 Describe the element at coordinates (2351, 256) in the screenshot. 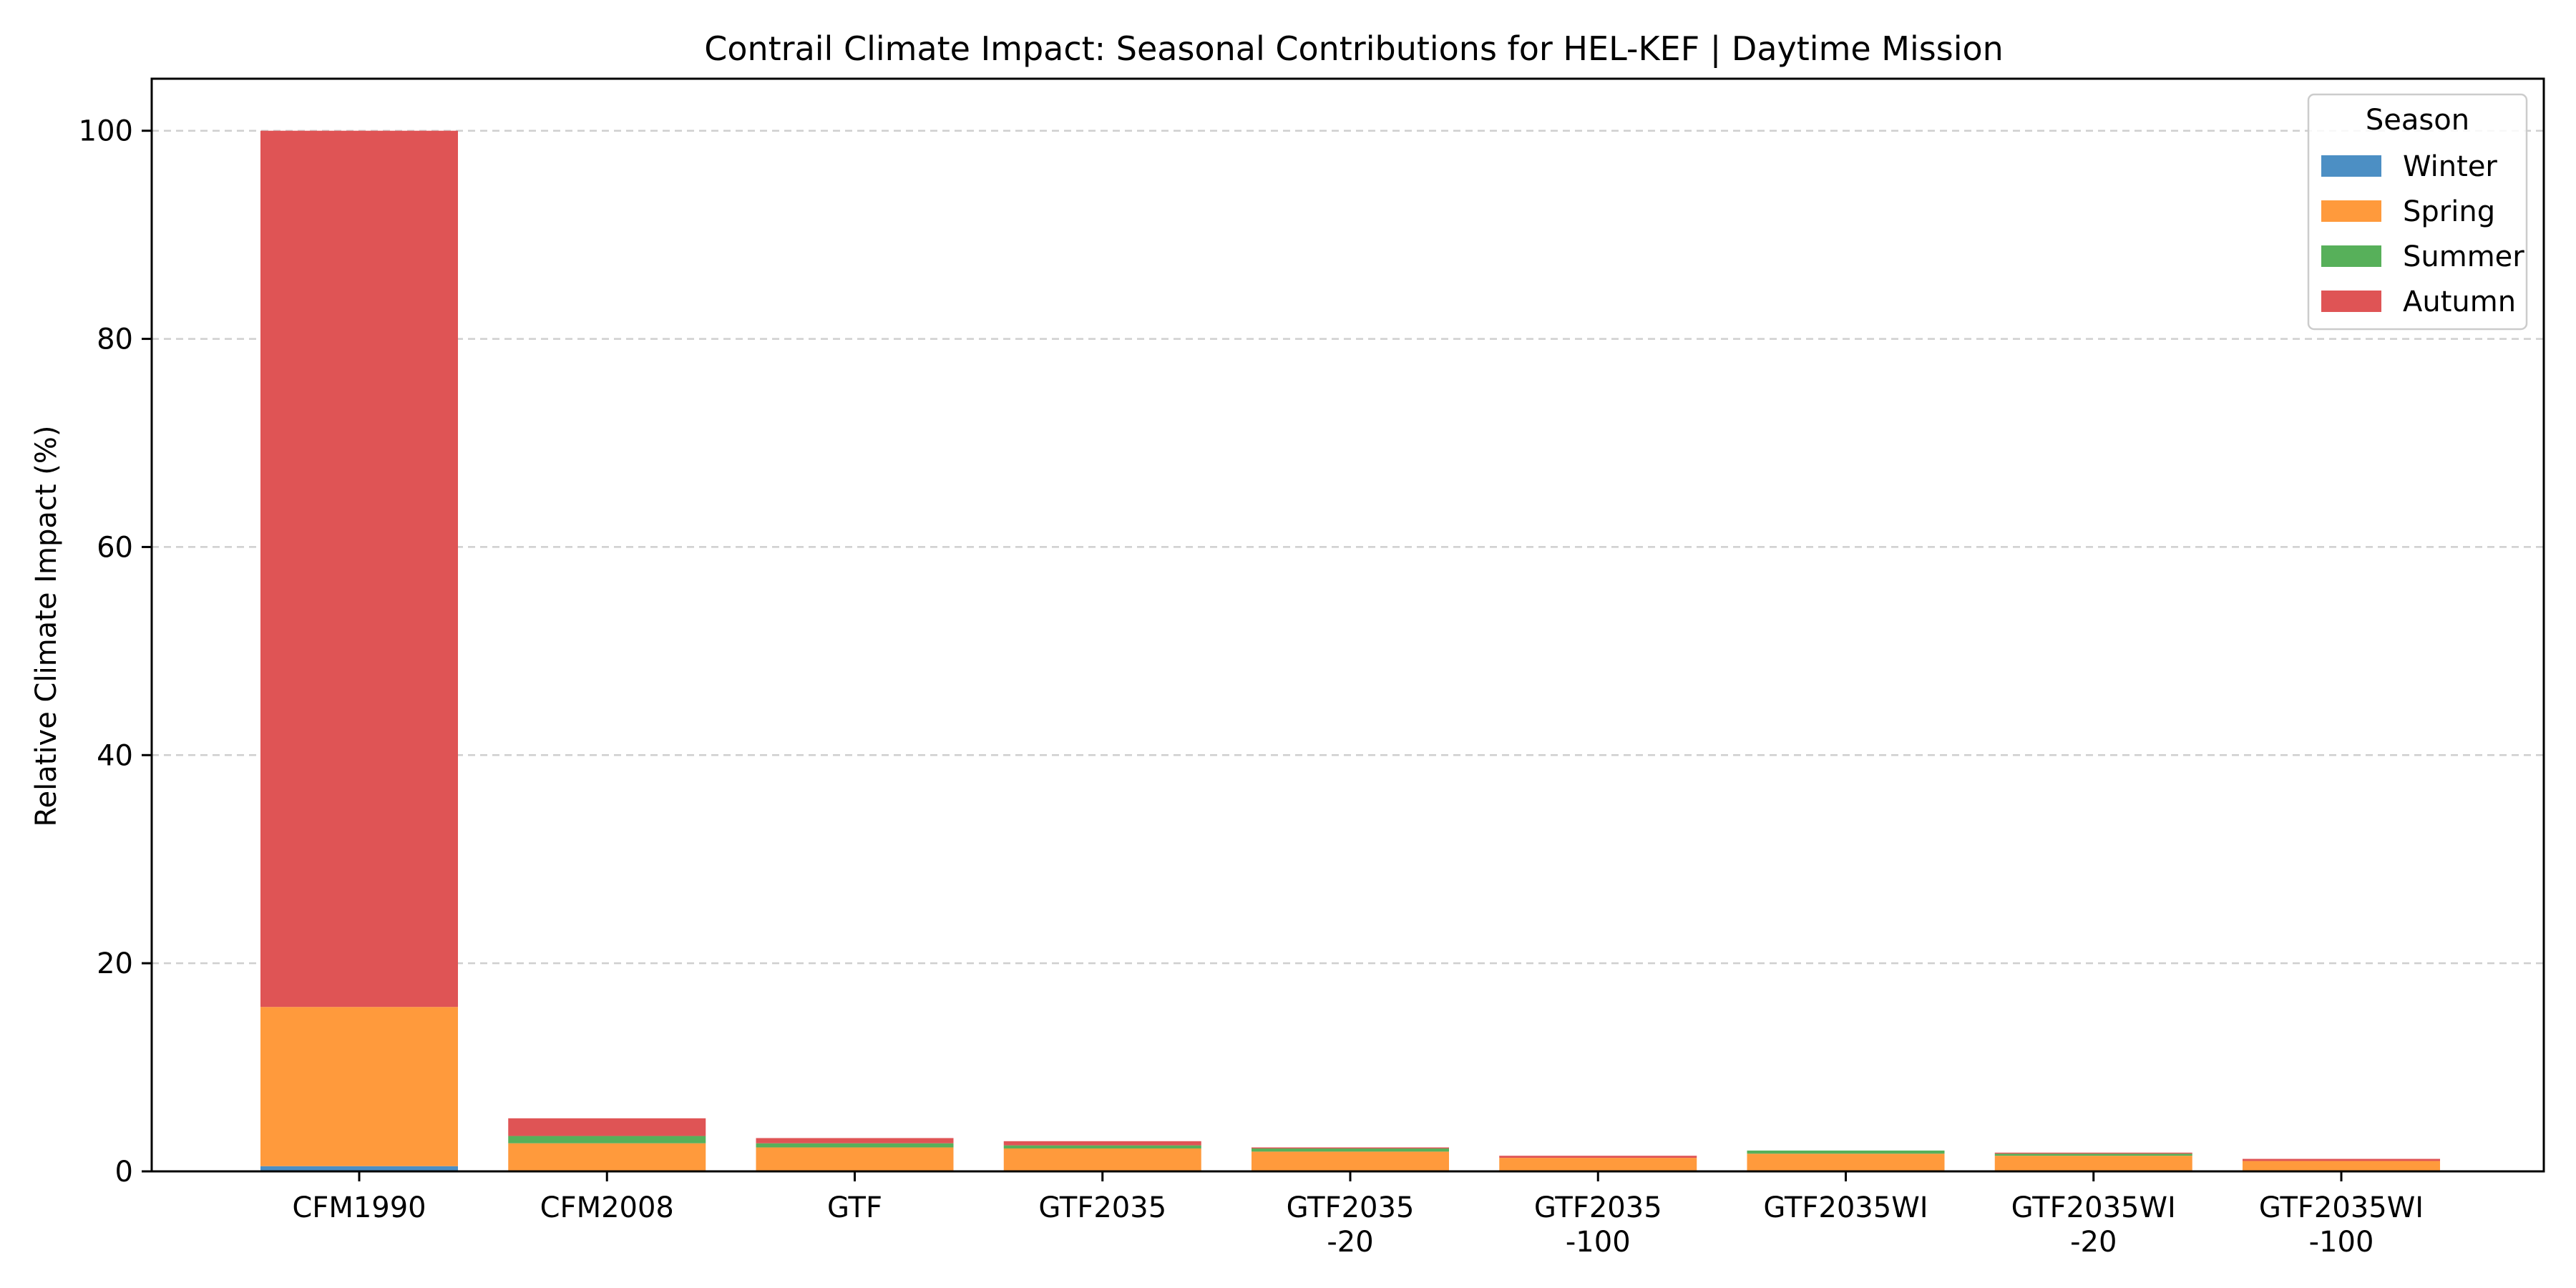

I see `legend-swatch-summer` at that location.